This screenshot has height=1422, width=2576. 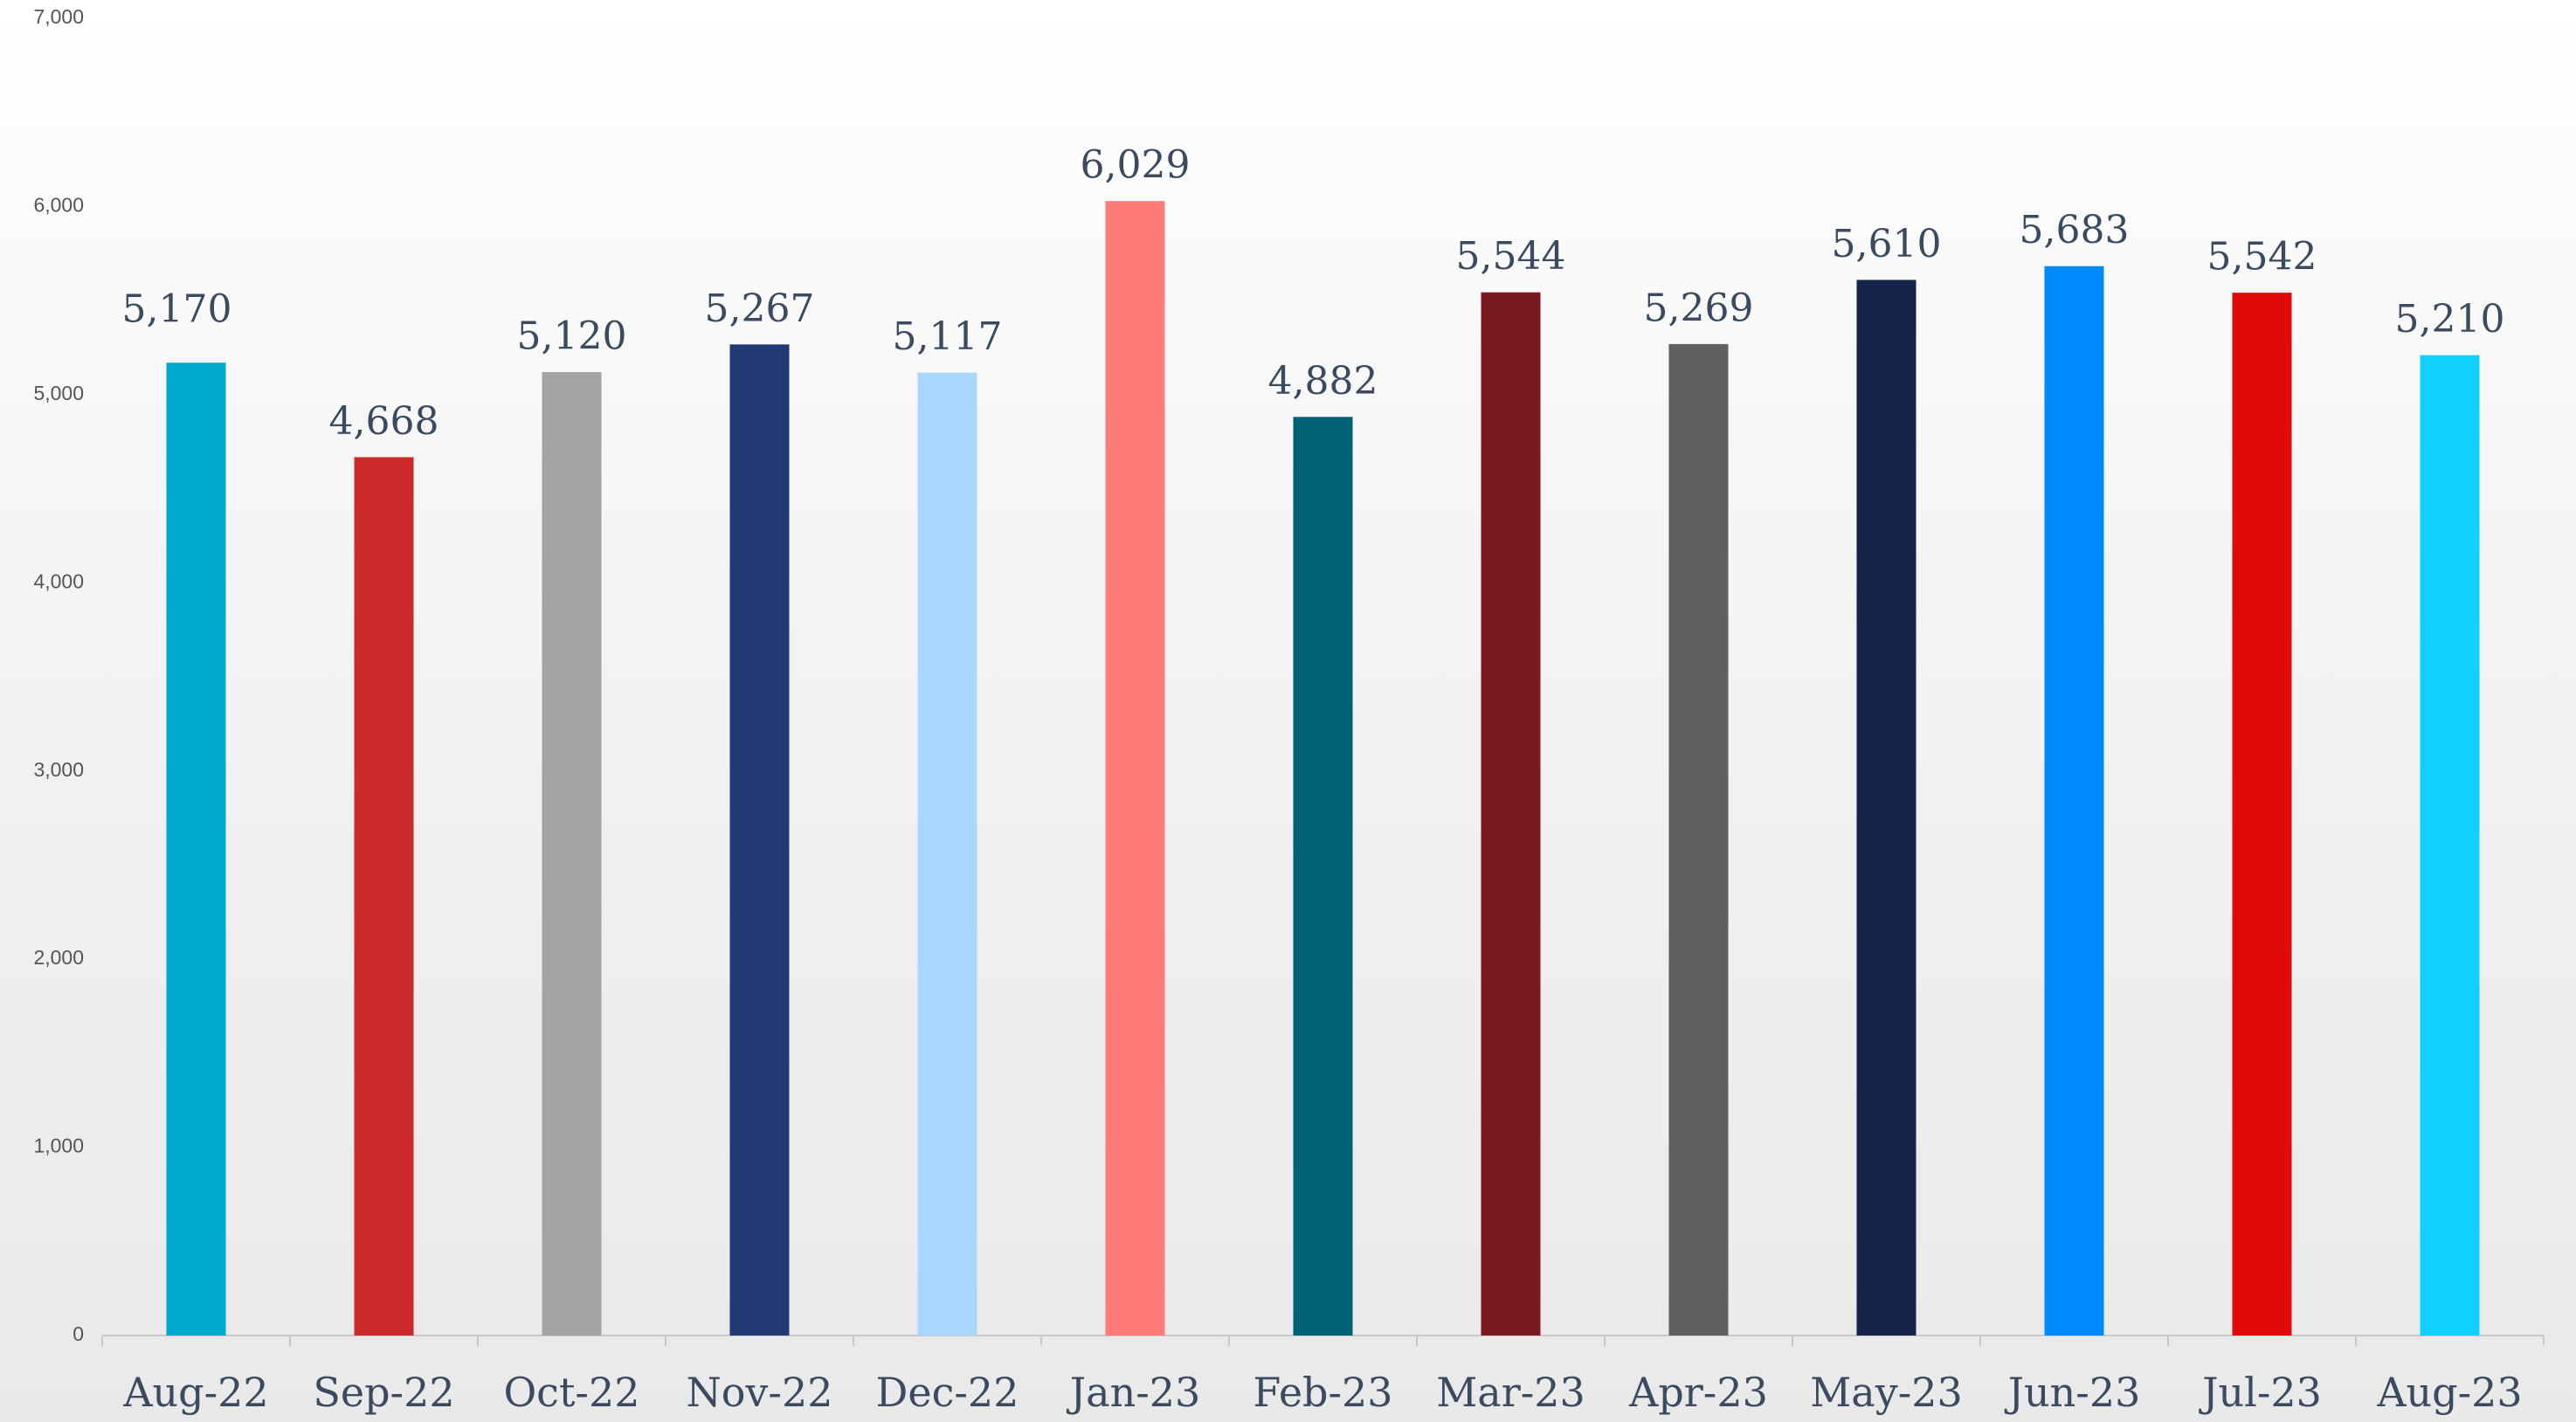 What do you see at coordinates (2073, 1392) in the screenshot?
I see `x-tick-label: Jun-23` at bounding box center [2073, 1392].